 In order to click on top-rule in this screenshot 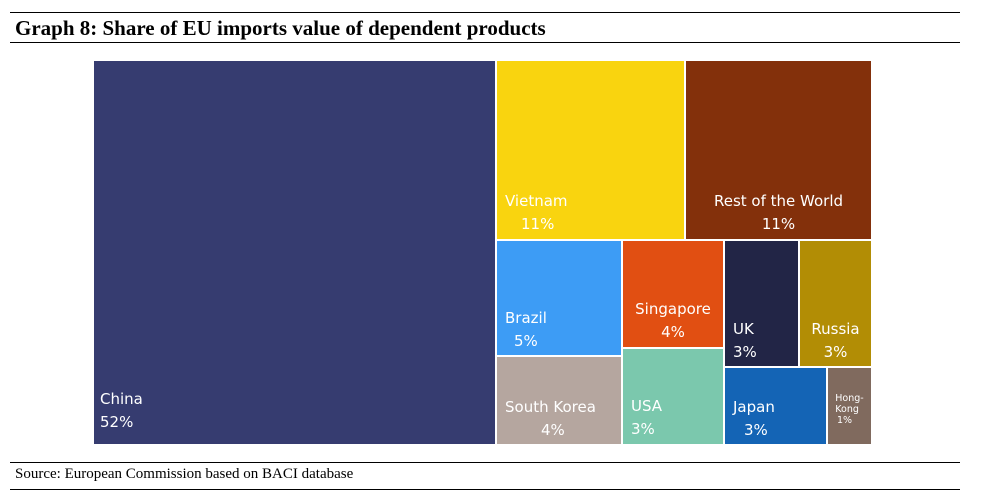, I will do `click(485, 12)`.